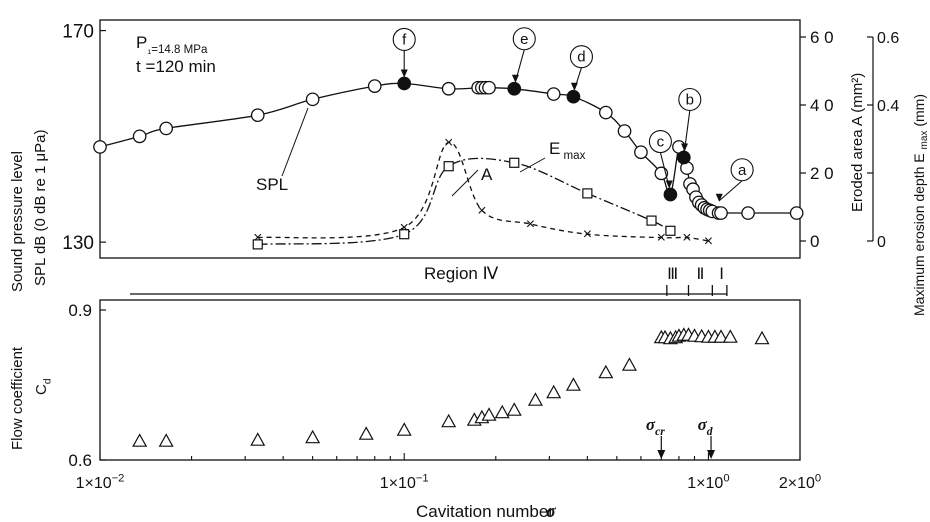  Describe the element at coordinates (881, 242) in the screenshot. I see `emax-tick-label: 0` at that location.